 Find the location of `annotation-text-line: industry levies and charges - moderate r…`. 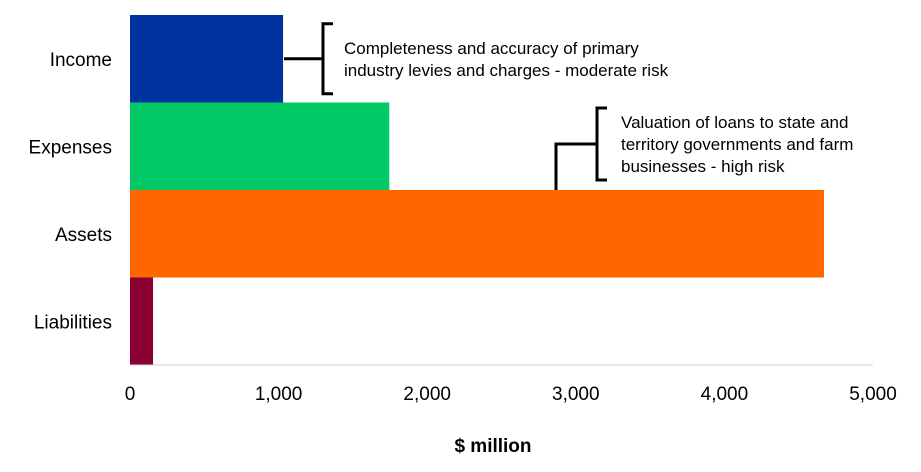

annotation-text-line: industry levies and charges - moderate r… is located at coordinates (506, 70).